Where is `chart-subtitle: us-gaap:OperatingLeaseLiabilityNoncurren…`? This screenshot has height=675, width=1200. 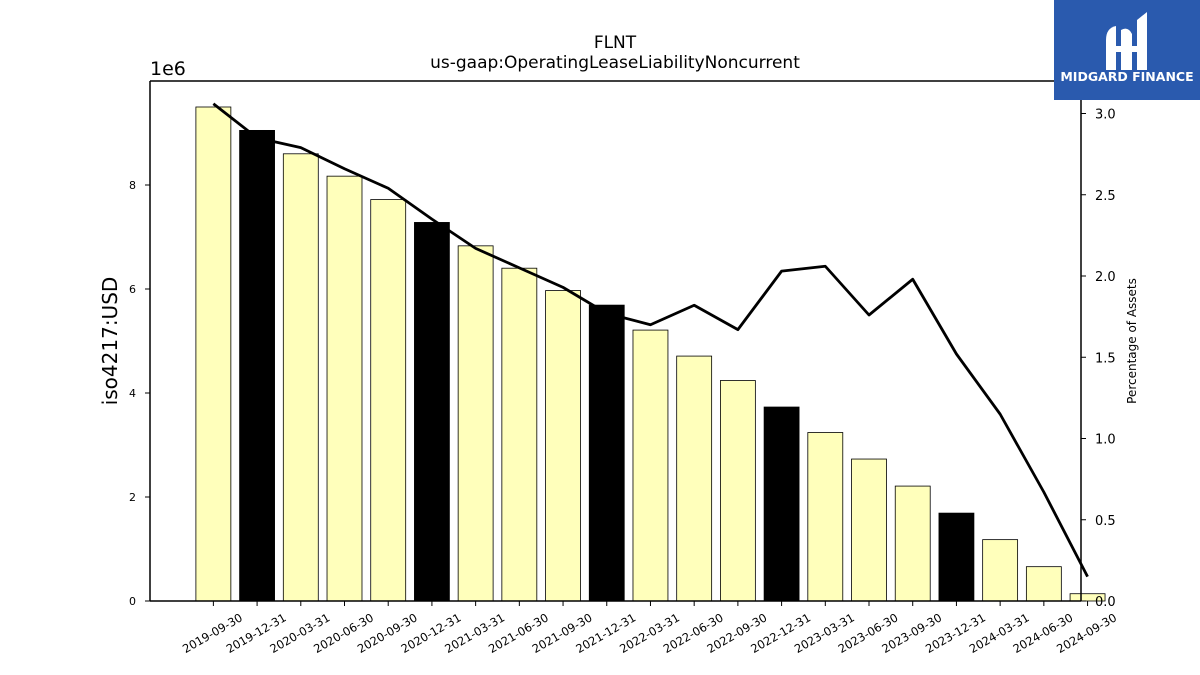 chart-subtitle: us-gaap:OperatingLeaseLiabilityNoncurren… is located at coordinates (615, 63).